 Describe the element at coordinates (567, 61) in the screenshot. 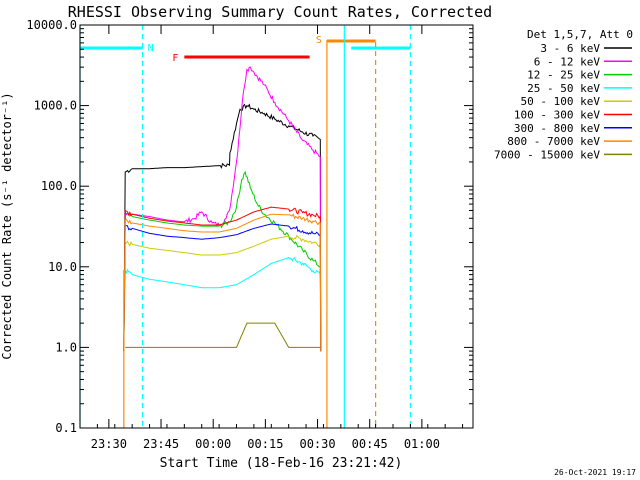

I see `legend-label-1: 6 - 12 keV` at that location.